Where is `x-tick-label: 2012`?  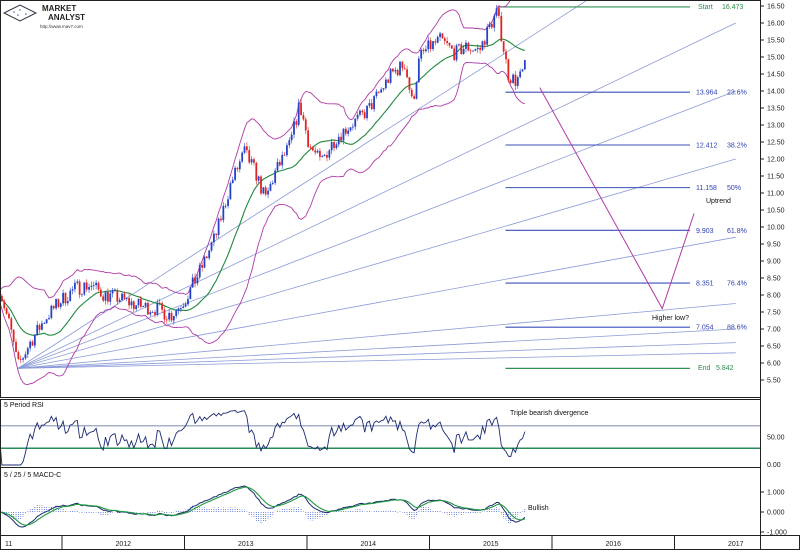 x-tick-label: 2012 is located at coordinates (123, 544).